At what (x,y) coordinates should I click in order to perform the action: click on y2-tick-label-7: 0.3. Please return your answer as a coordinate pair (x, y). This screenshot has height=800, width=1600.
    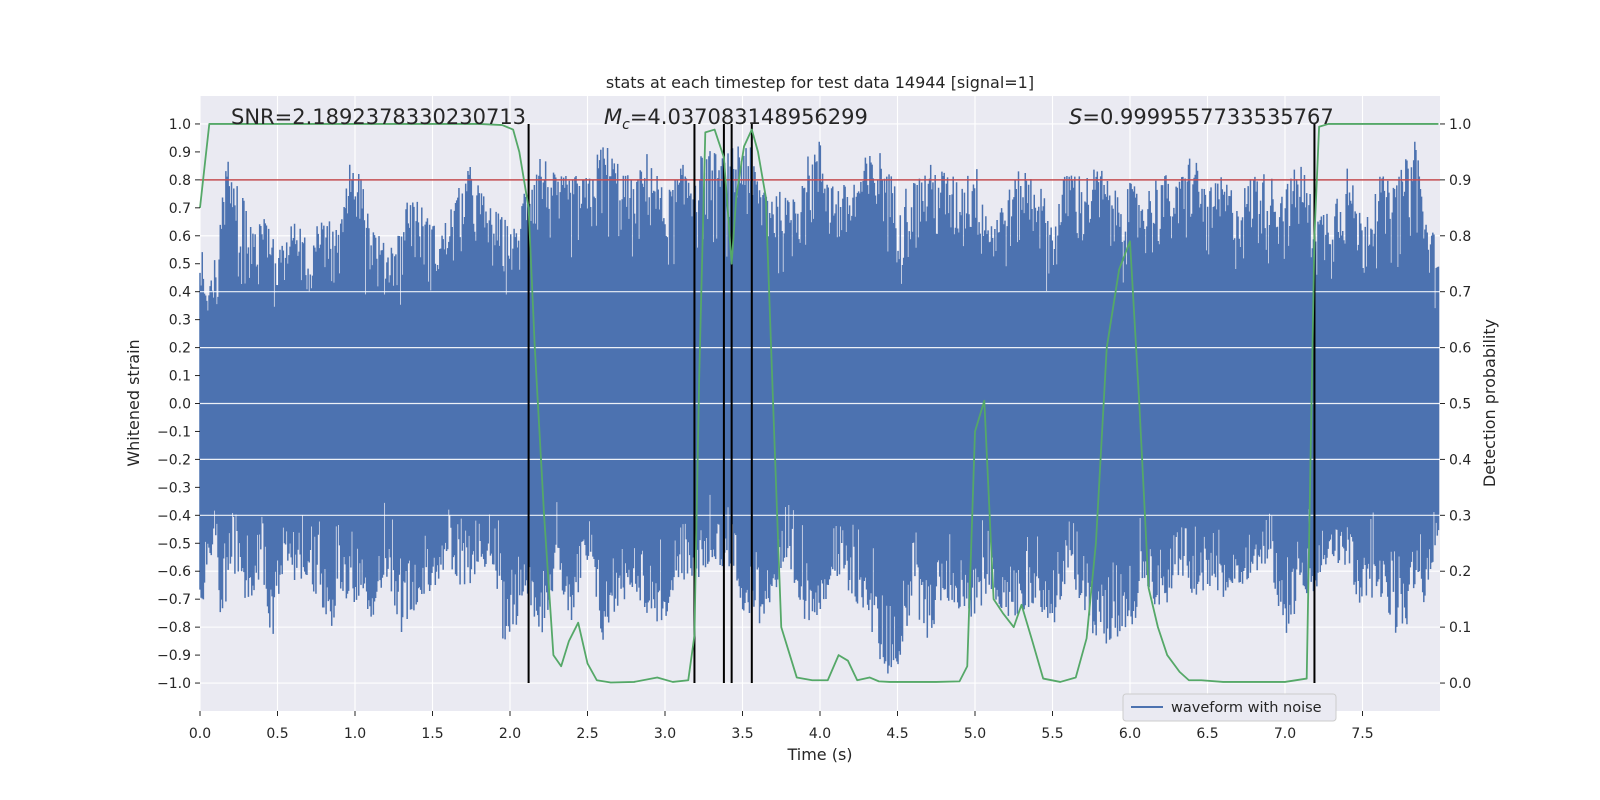
    Looking at the image, I should click on (1460, 516).